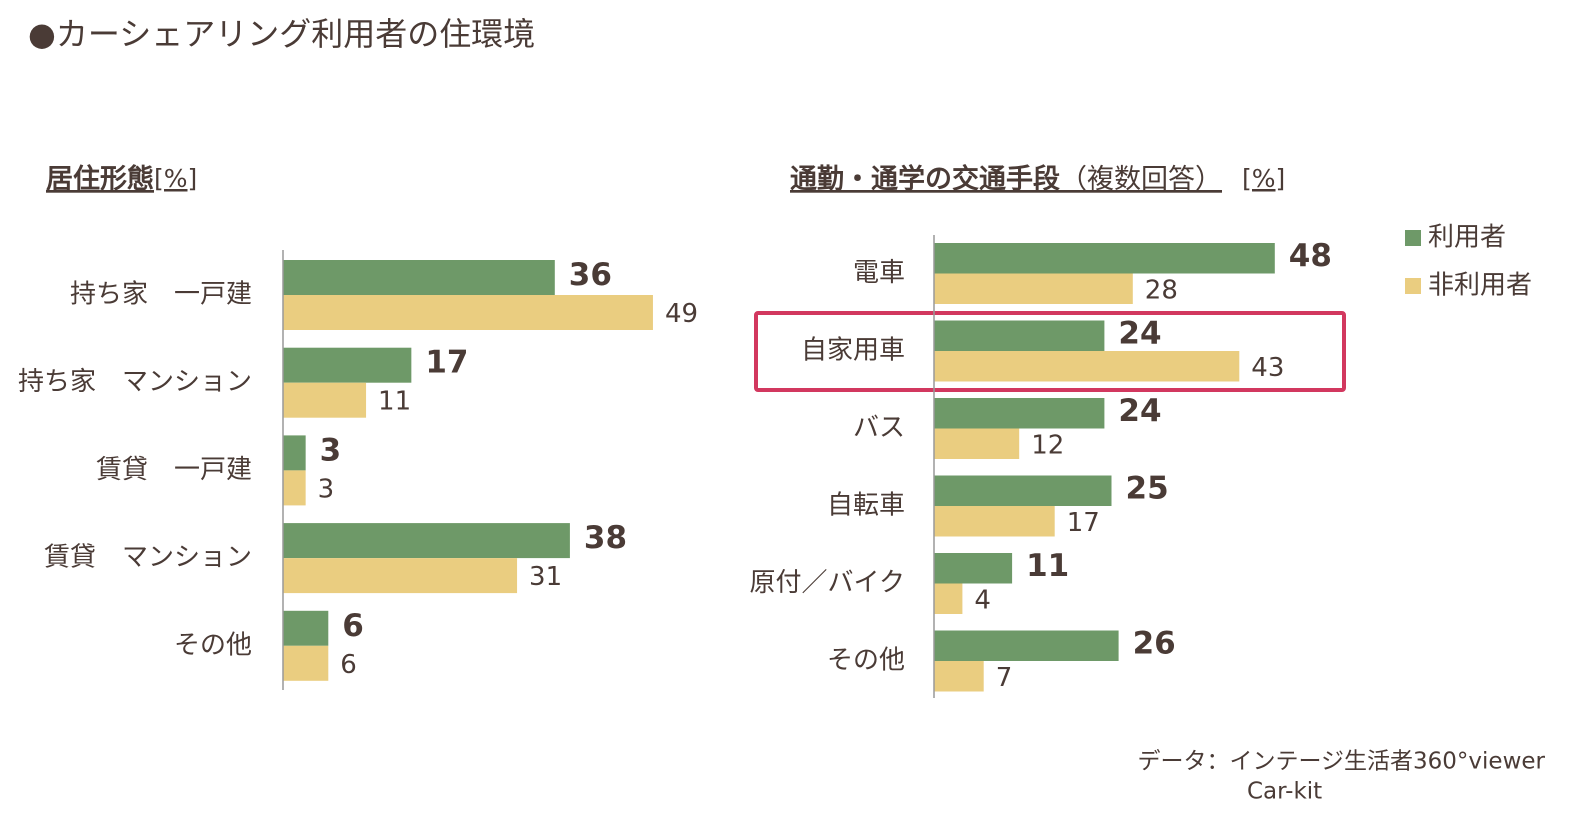 The height and width of the screenshot is (827, 1581). Describe the element at coordinates (879, 273) in the screenshot. I see `category-label: 電車` at that location.